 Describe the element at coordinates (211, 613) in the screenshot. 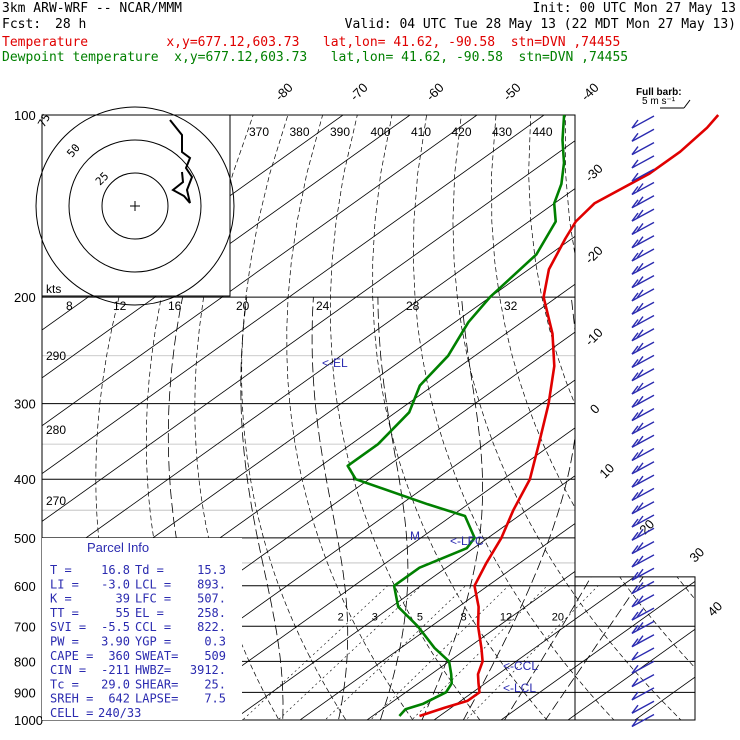

I see `parcel-value: 258.` at that location.